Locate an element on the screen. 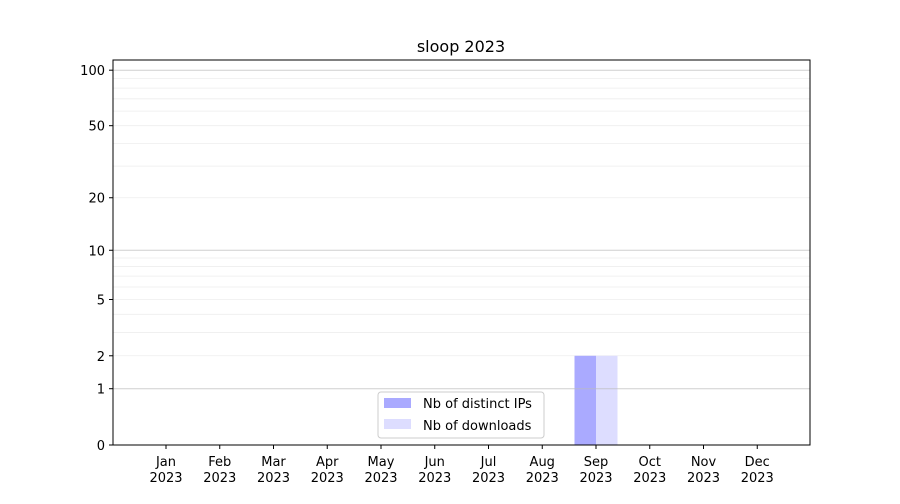 The image size is (900, 504). legend: Nb of distinct IPs Nb of downloads is located at coordinates (461, 415).